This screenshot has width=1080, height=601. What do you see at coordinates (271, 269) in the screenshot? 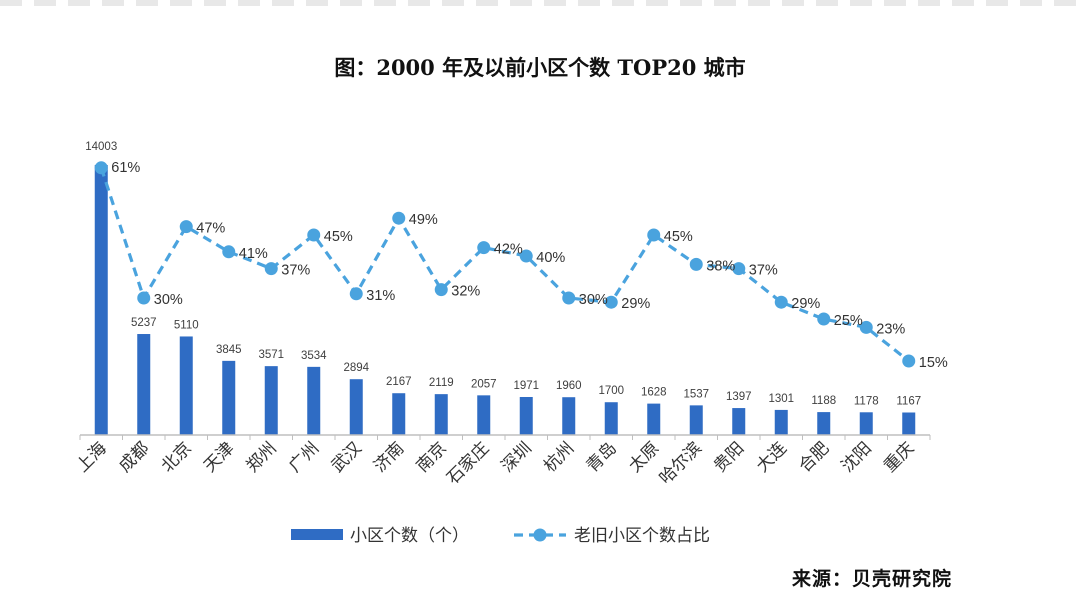
I see `share-point-郑州` at bounding box center [271, 269].